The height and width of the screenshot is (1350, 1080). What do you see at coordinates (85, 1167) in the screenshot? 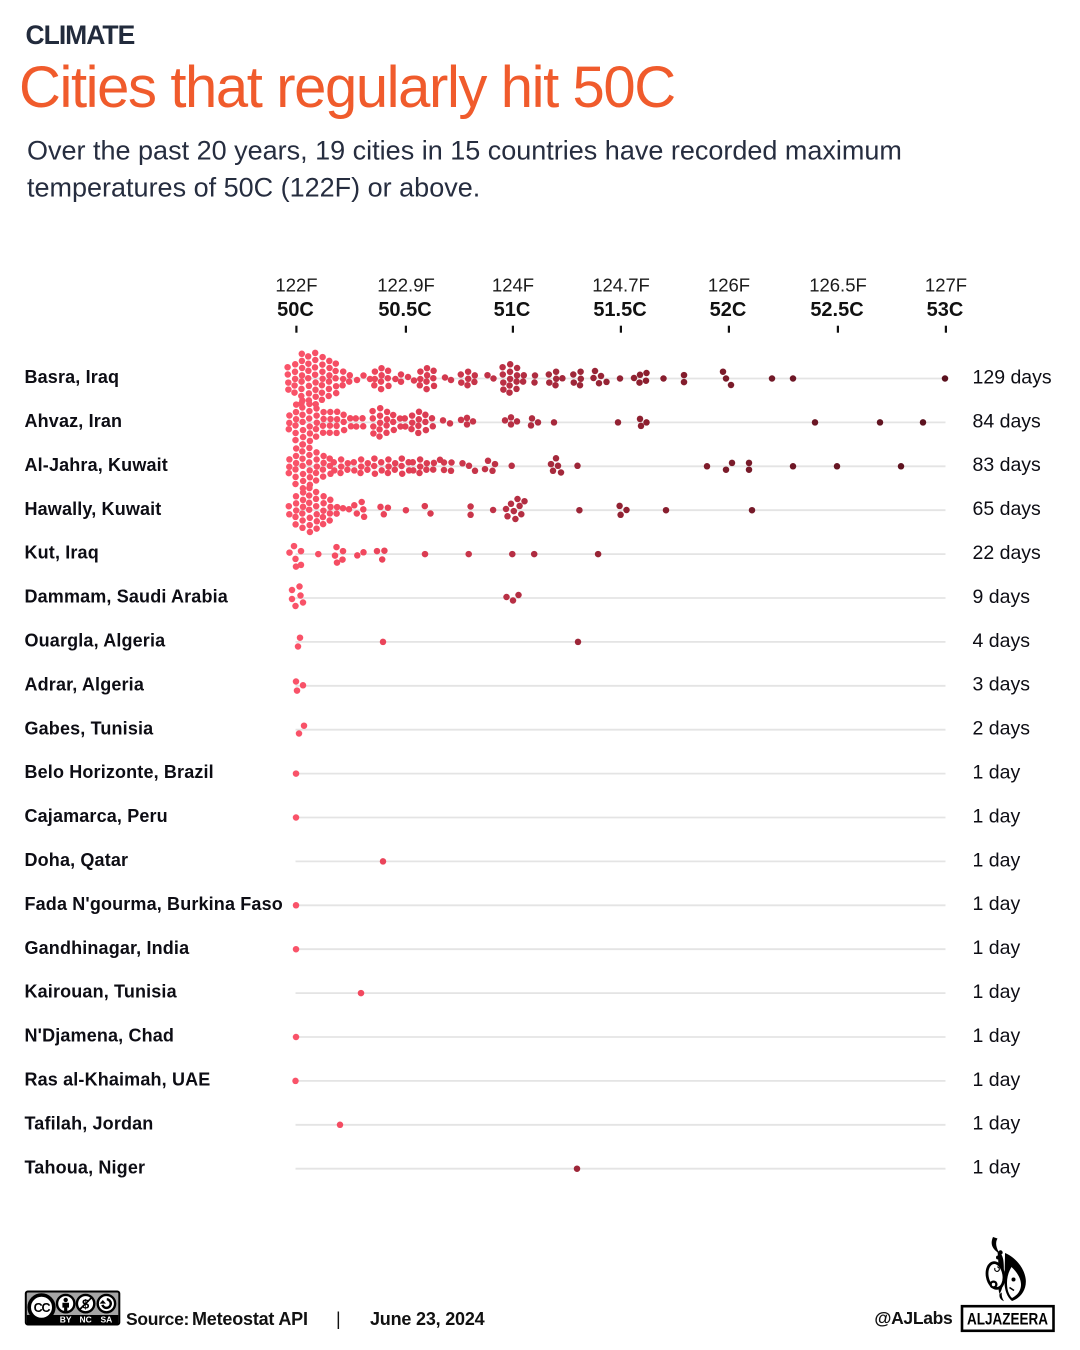
I see `svg-text: Tahoua, Niger` at bounding box center [85, 1167].